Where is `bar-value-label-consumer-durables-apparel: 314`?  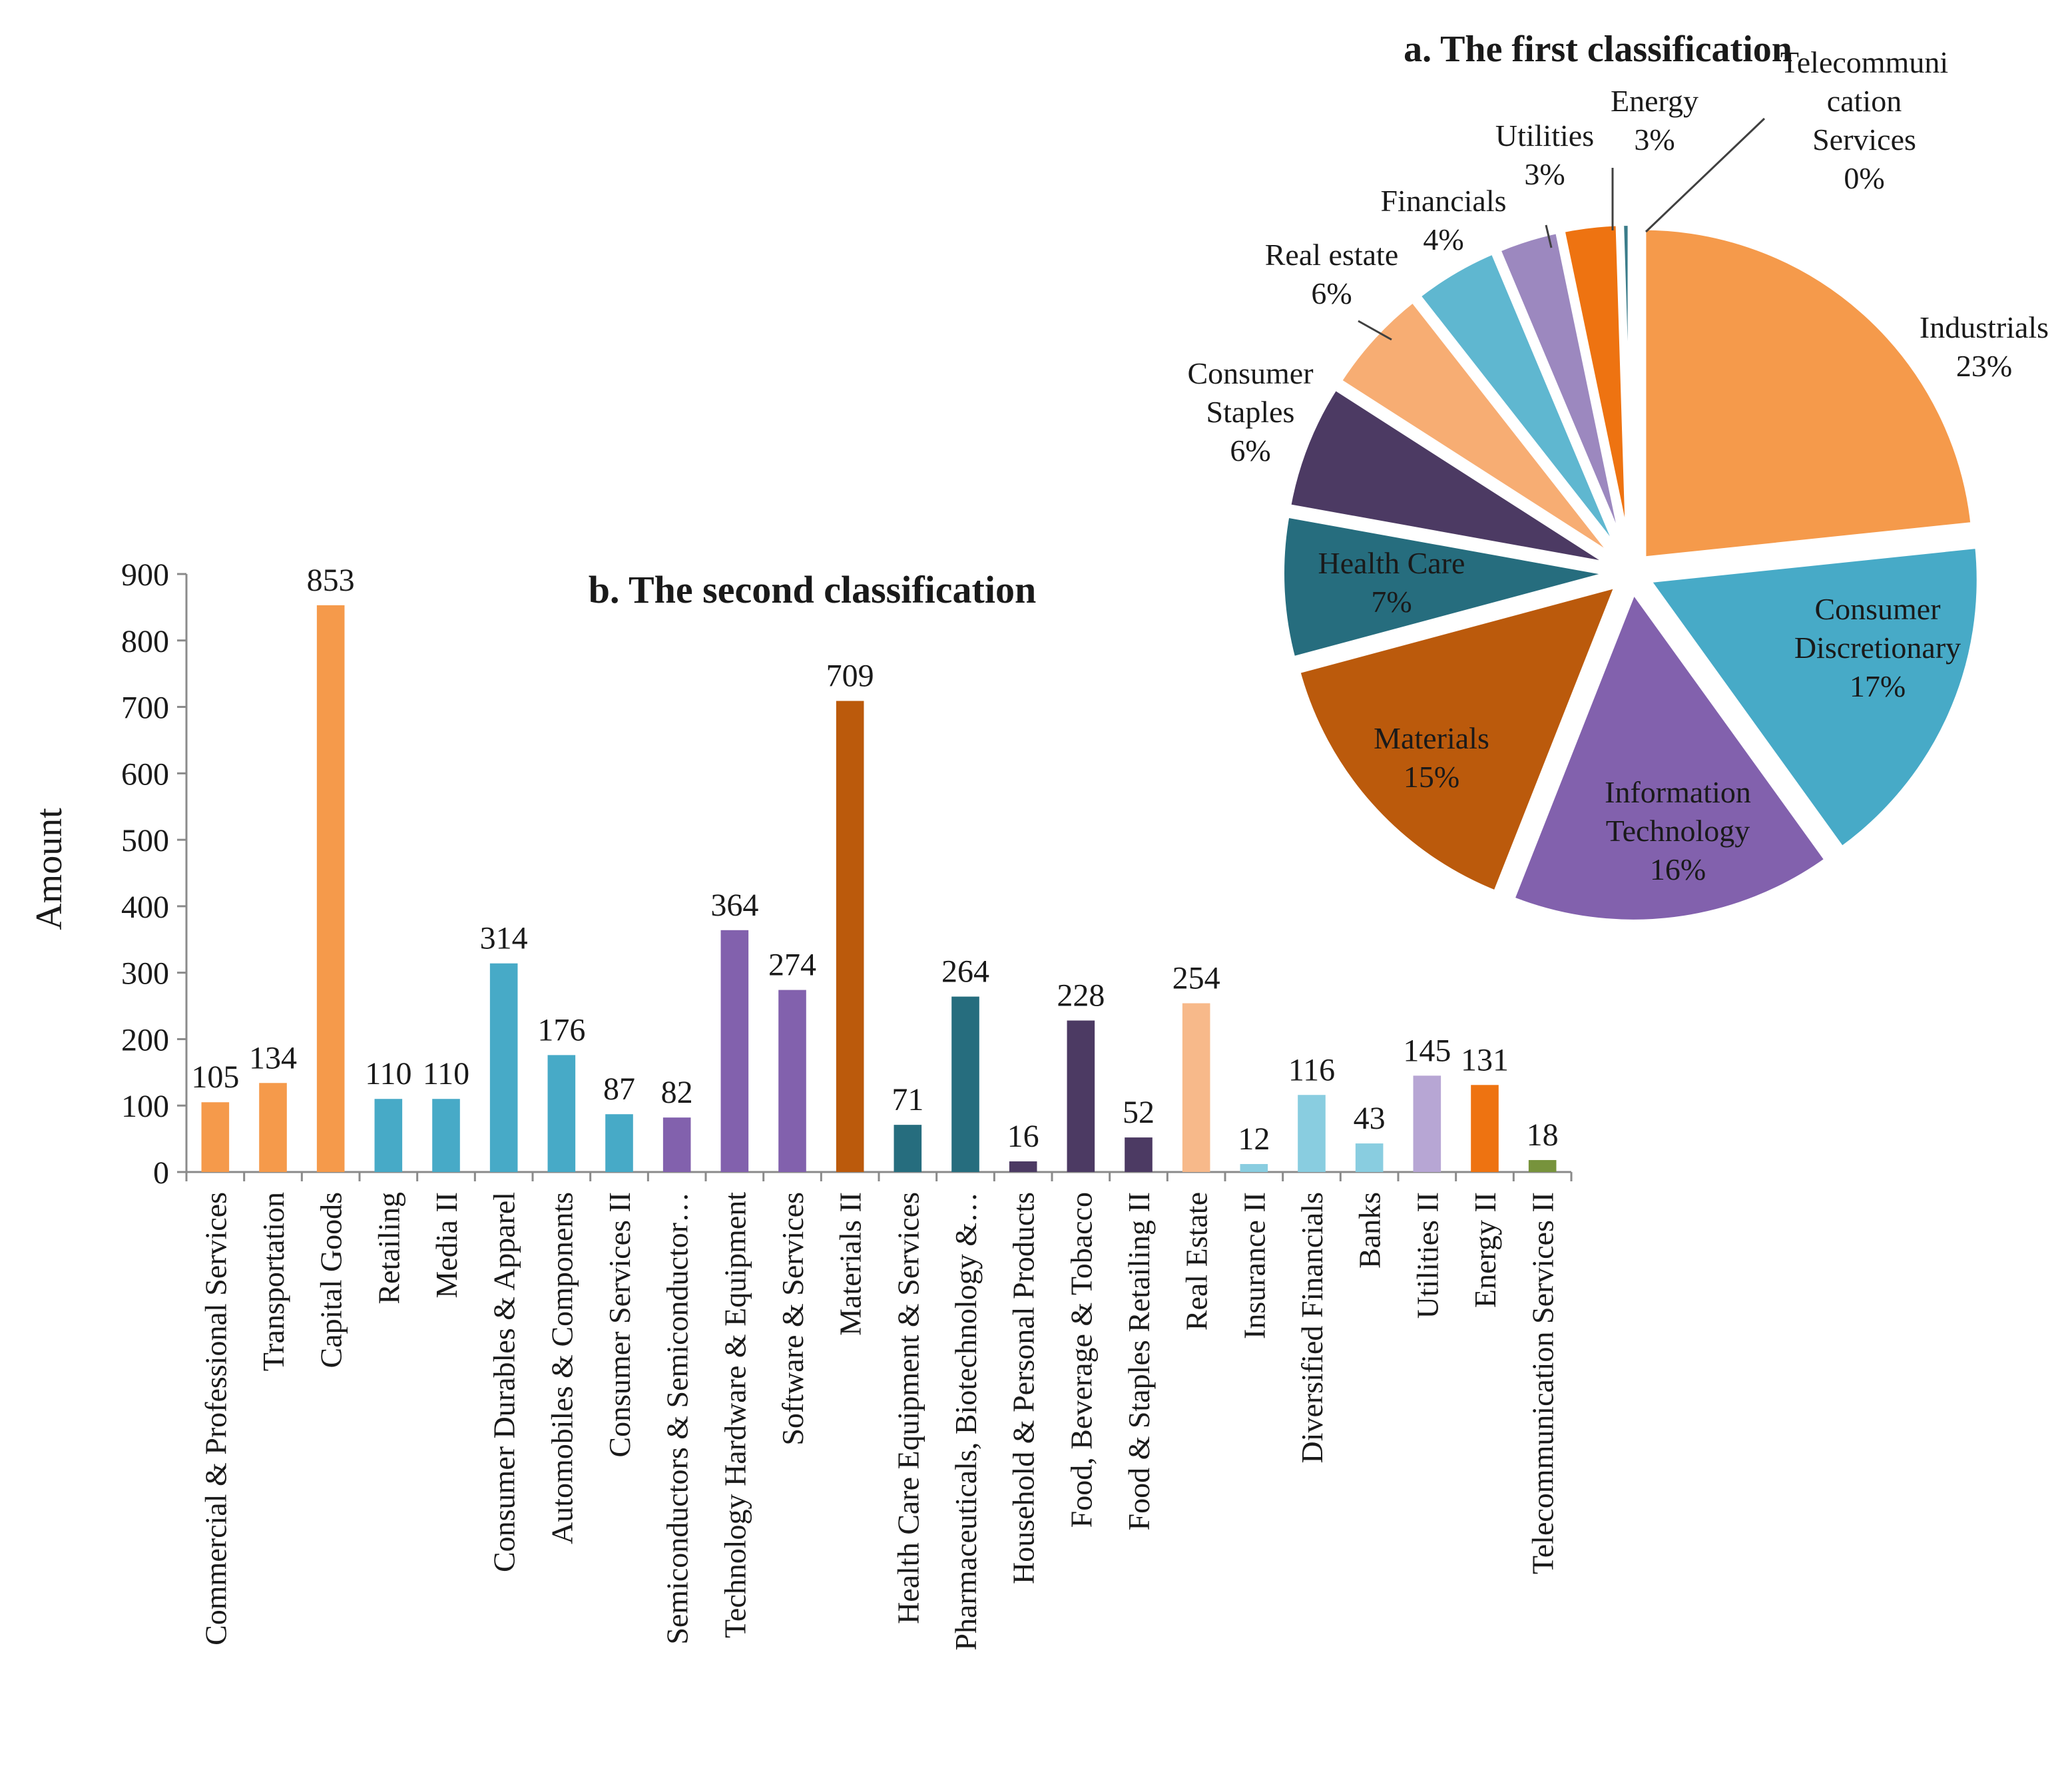 bar-value-label-consumer-durables-apparel: 314 is located at coordinates (504, 939).